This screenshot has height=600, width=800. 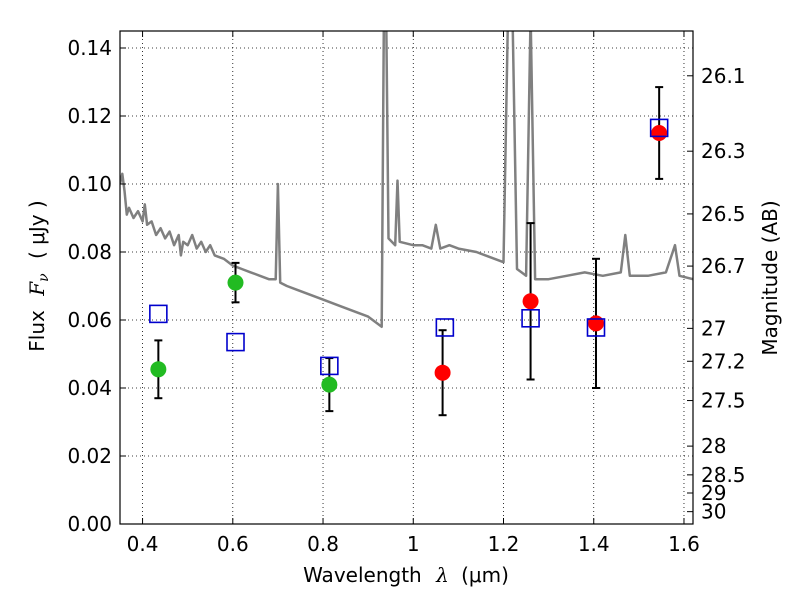 What do you see at coordinates (362, 575) in the screenshot?
I see `x-axis-label-text: Wavelength` at bounding box center [362, 575].